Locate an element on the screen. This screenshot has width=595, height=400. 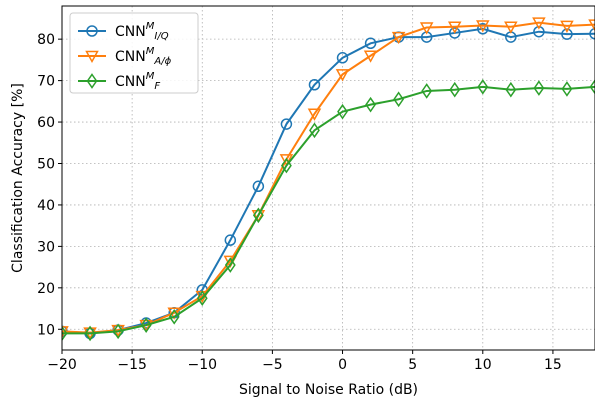
y-tick-label: 70 is located at coordinates (46, 82).